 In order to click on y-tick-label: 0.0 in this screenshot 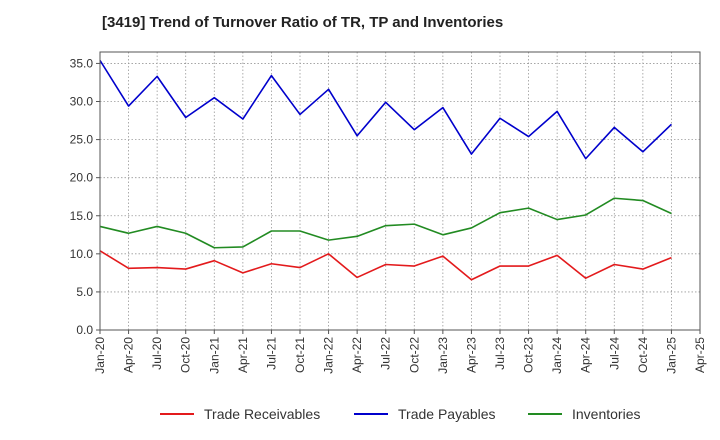, I will do `click(84, 330)`.